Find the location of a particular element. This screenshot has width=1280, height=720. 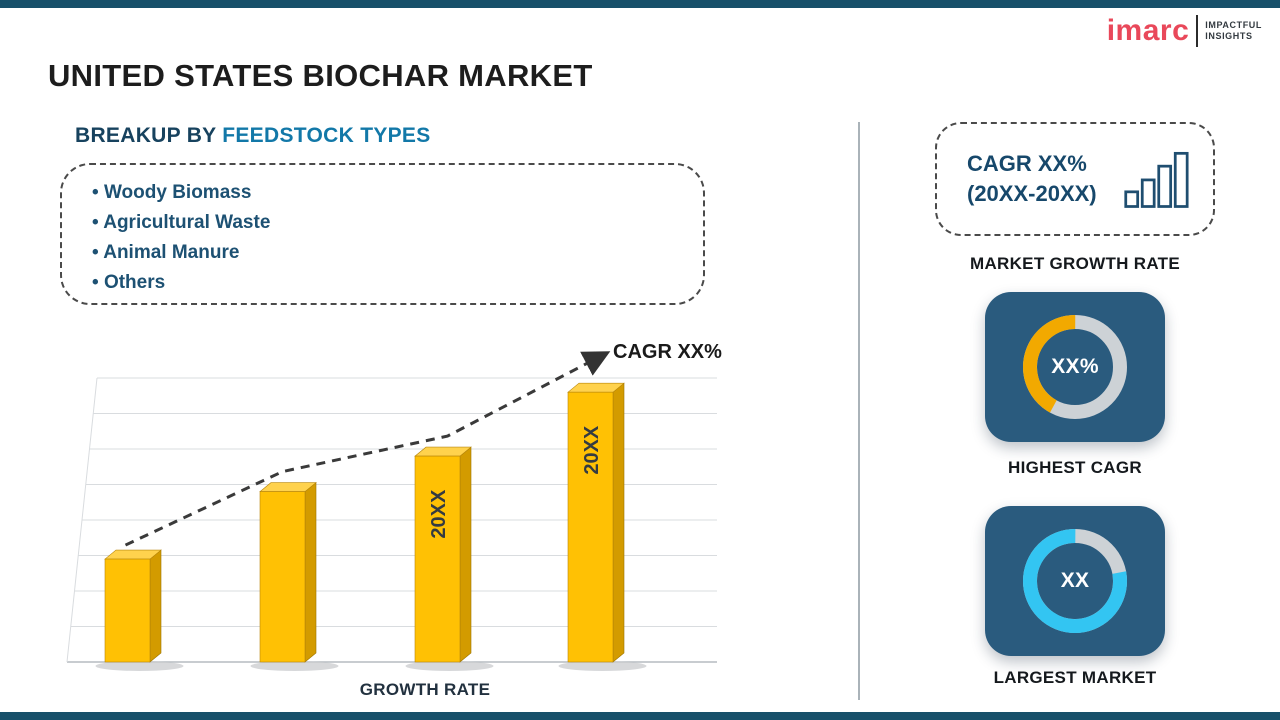

imarc-logo: imarc IMPACTFUL INSIGHTS is located at coordinates (1184, 31).